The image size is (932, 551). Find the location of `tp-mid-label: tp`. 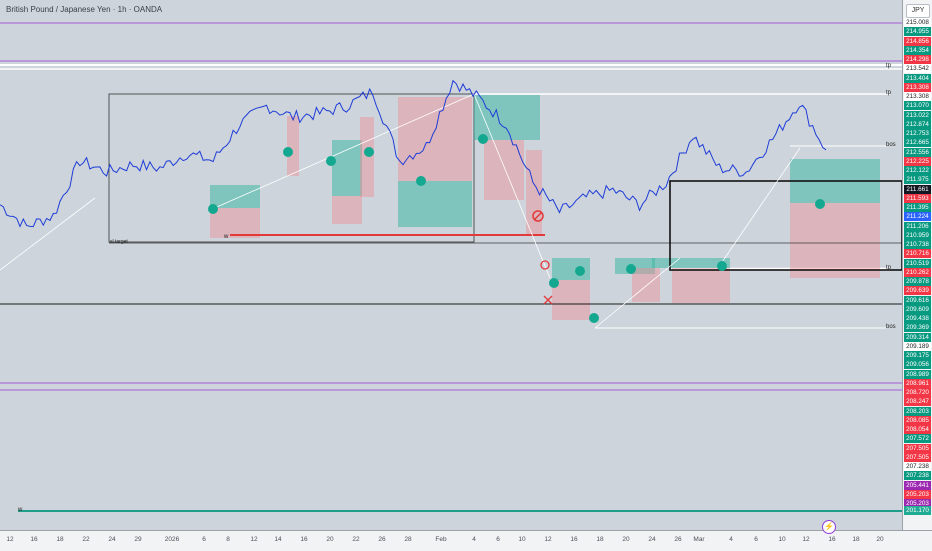

tp-mid-label: tp is located at coordinates (889, 268).